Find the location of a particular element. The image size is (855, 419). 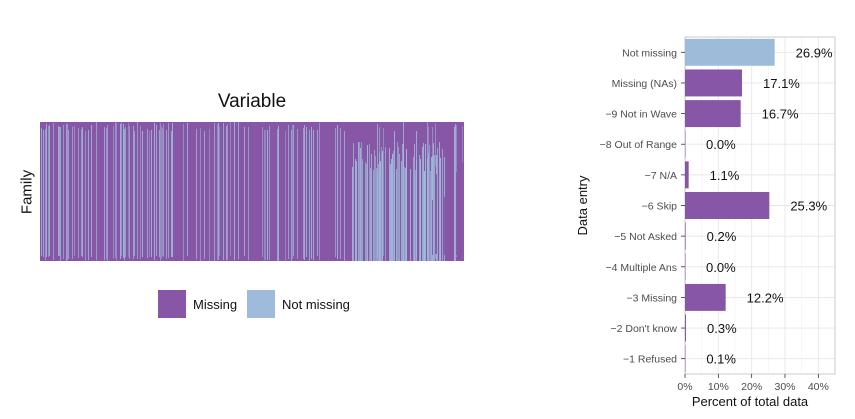

bar-value-label: 16.7% is located at coordinates (780, 114).